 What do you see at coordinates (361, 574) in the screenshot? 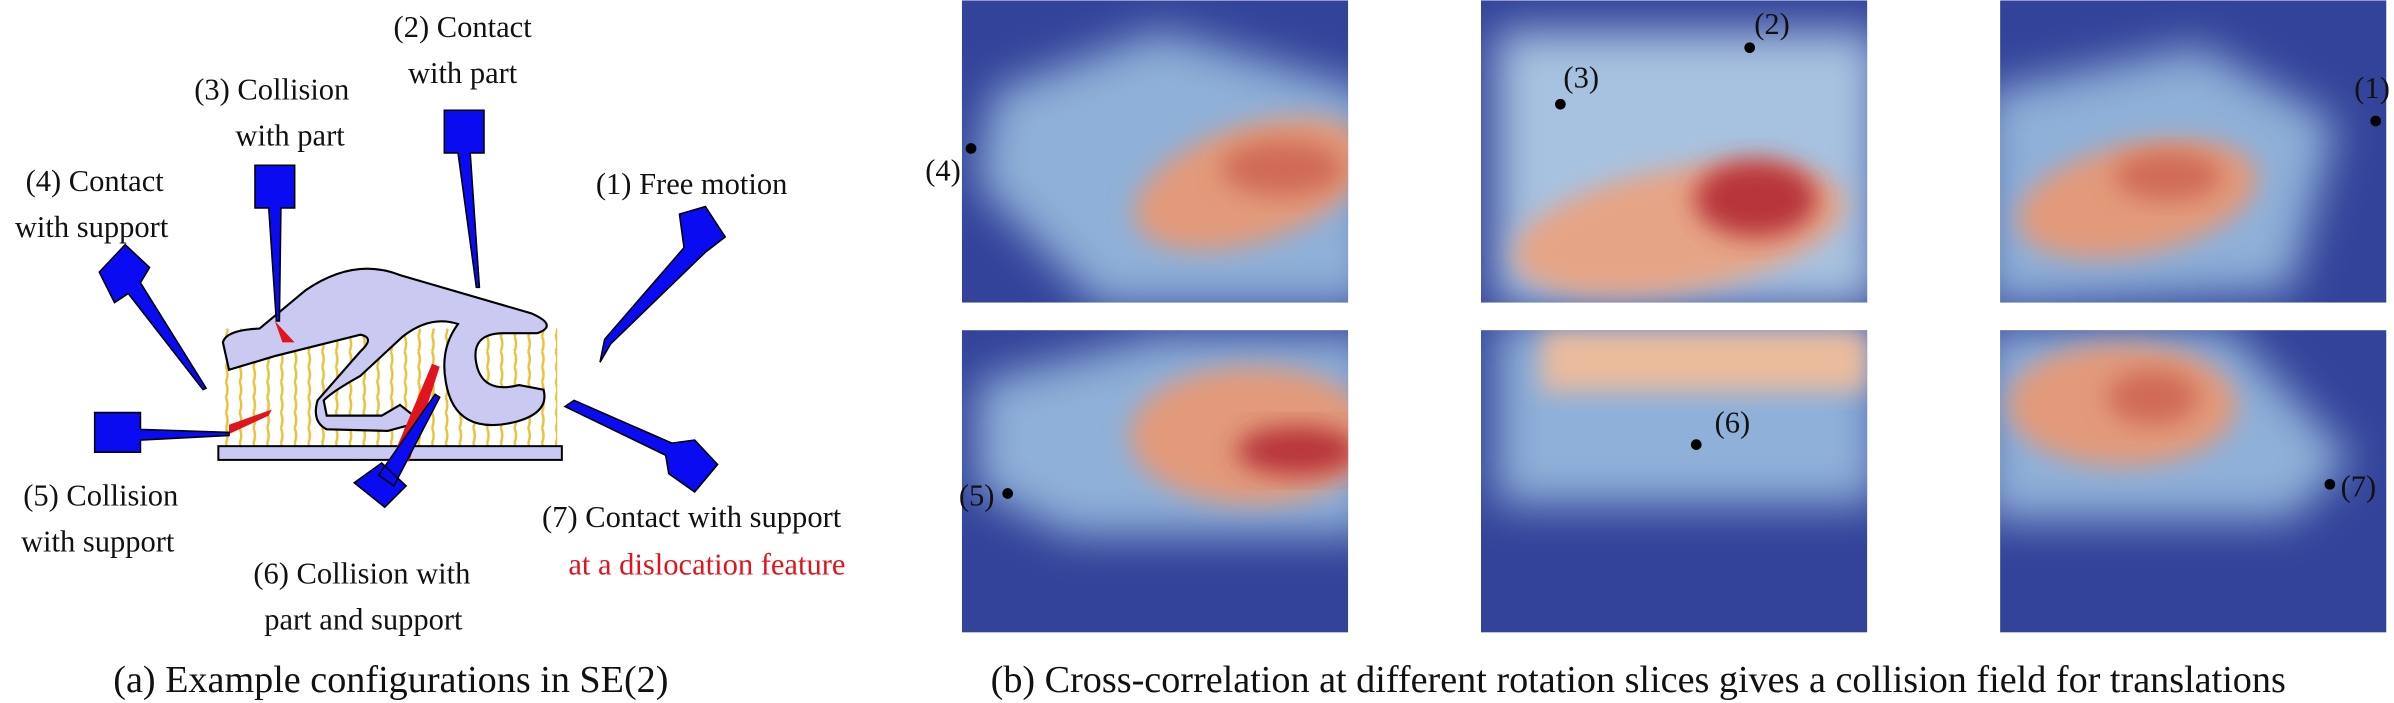
I see `config-label: (6) Collision with` at bounding box center [361, 574].